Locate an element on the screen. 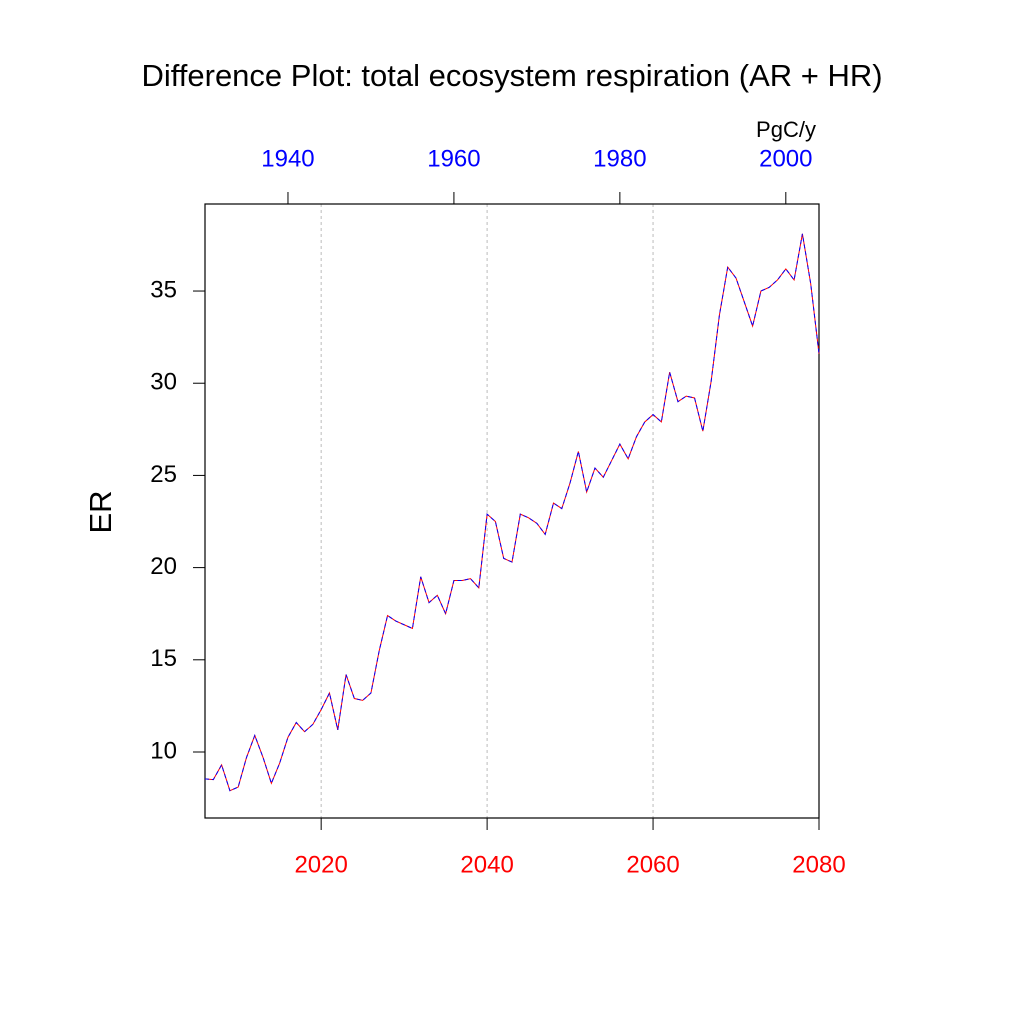  x2-tick-label: 1960 is located at coordinates (453, 158).